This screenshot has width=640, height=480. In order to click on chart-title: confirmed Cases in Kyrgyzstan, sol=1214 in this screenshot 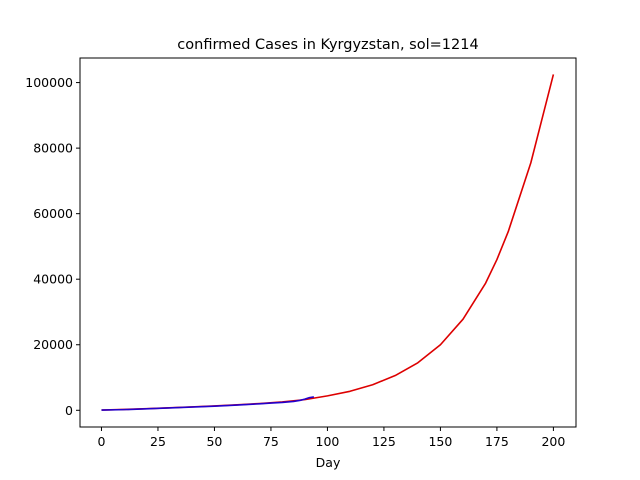, I will do `click(327, 45)`.